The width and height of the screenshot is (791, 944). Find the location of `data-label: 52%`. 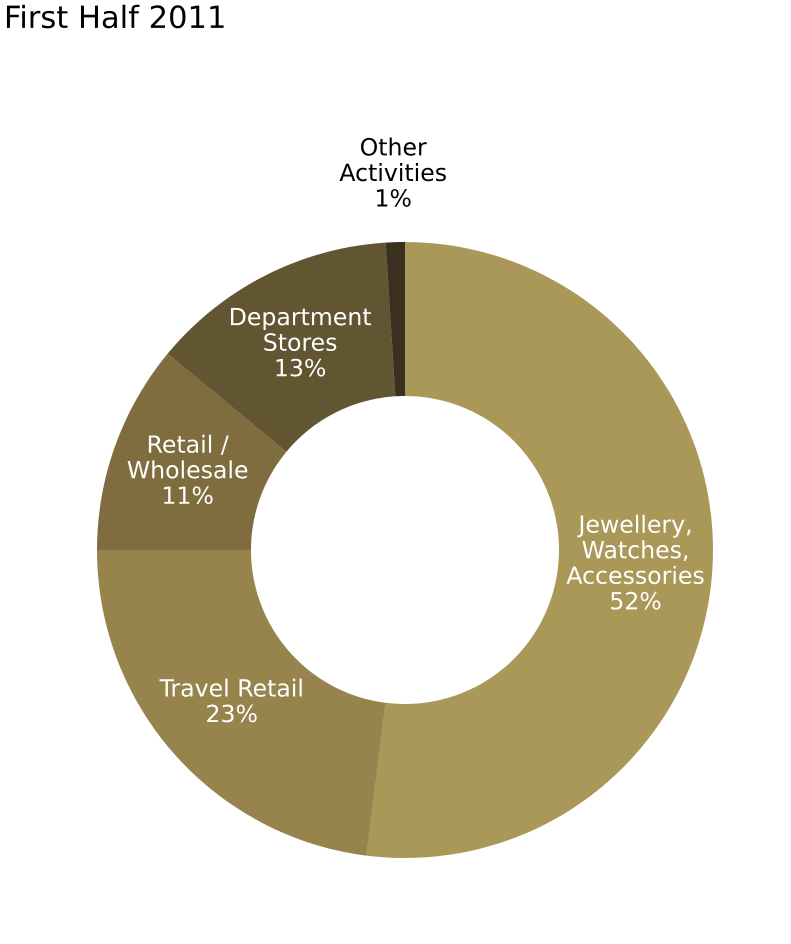

data-label: 52% is located at coordinates (635, 601).